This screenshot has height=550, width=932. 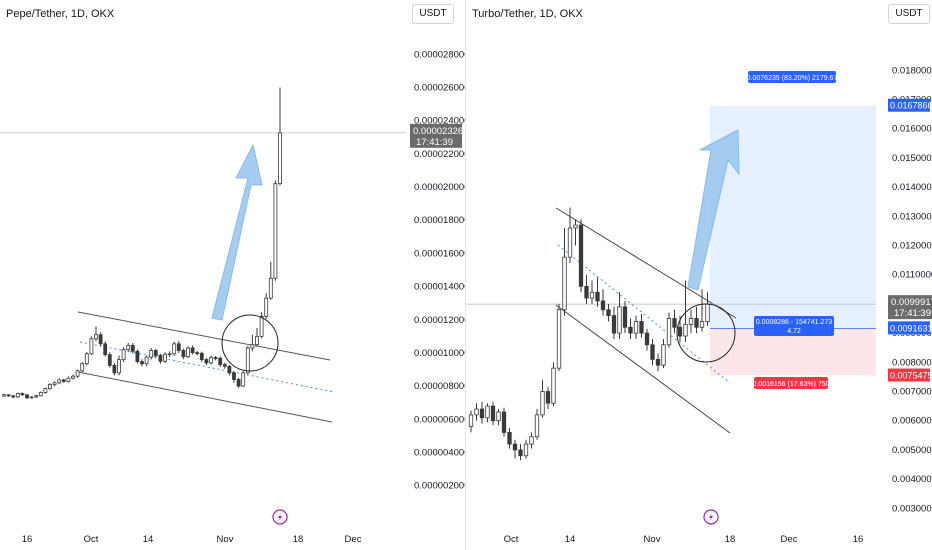 I want to click on target-price-tag-box, so click(x=909, y=105).